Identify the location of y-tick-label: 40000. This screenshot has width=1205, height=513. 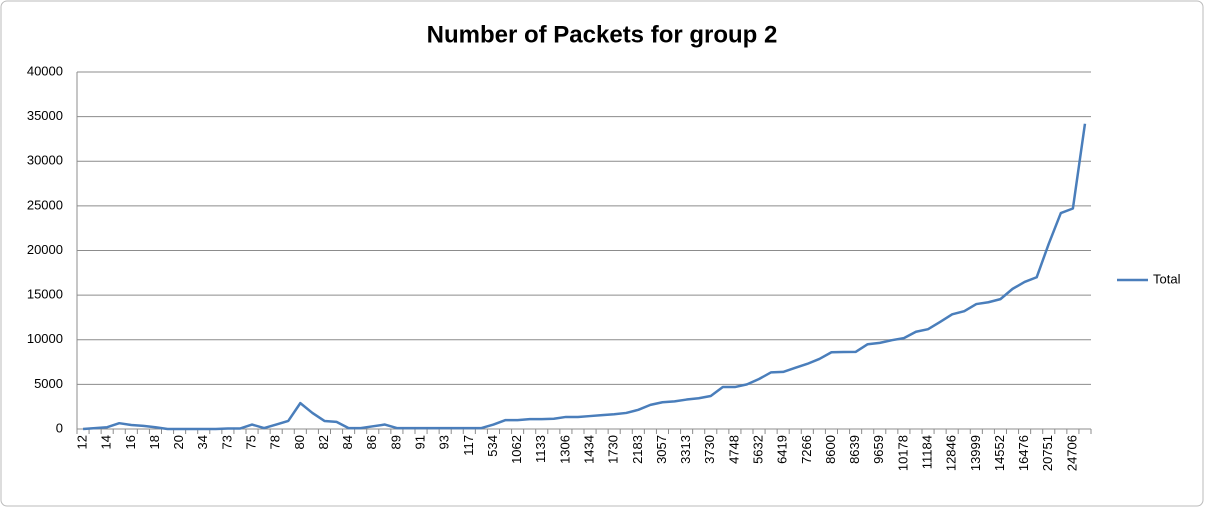
(45, 70).